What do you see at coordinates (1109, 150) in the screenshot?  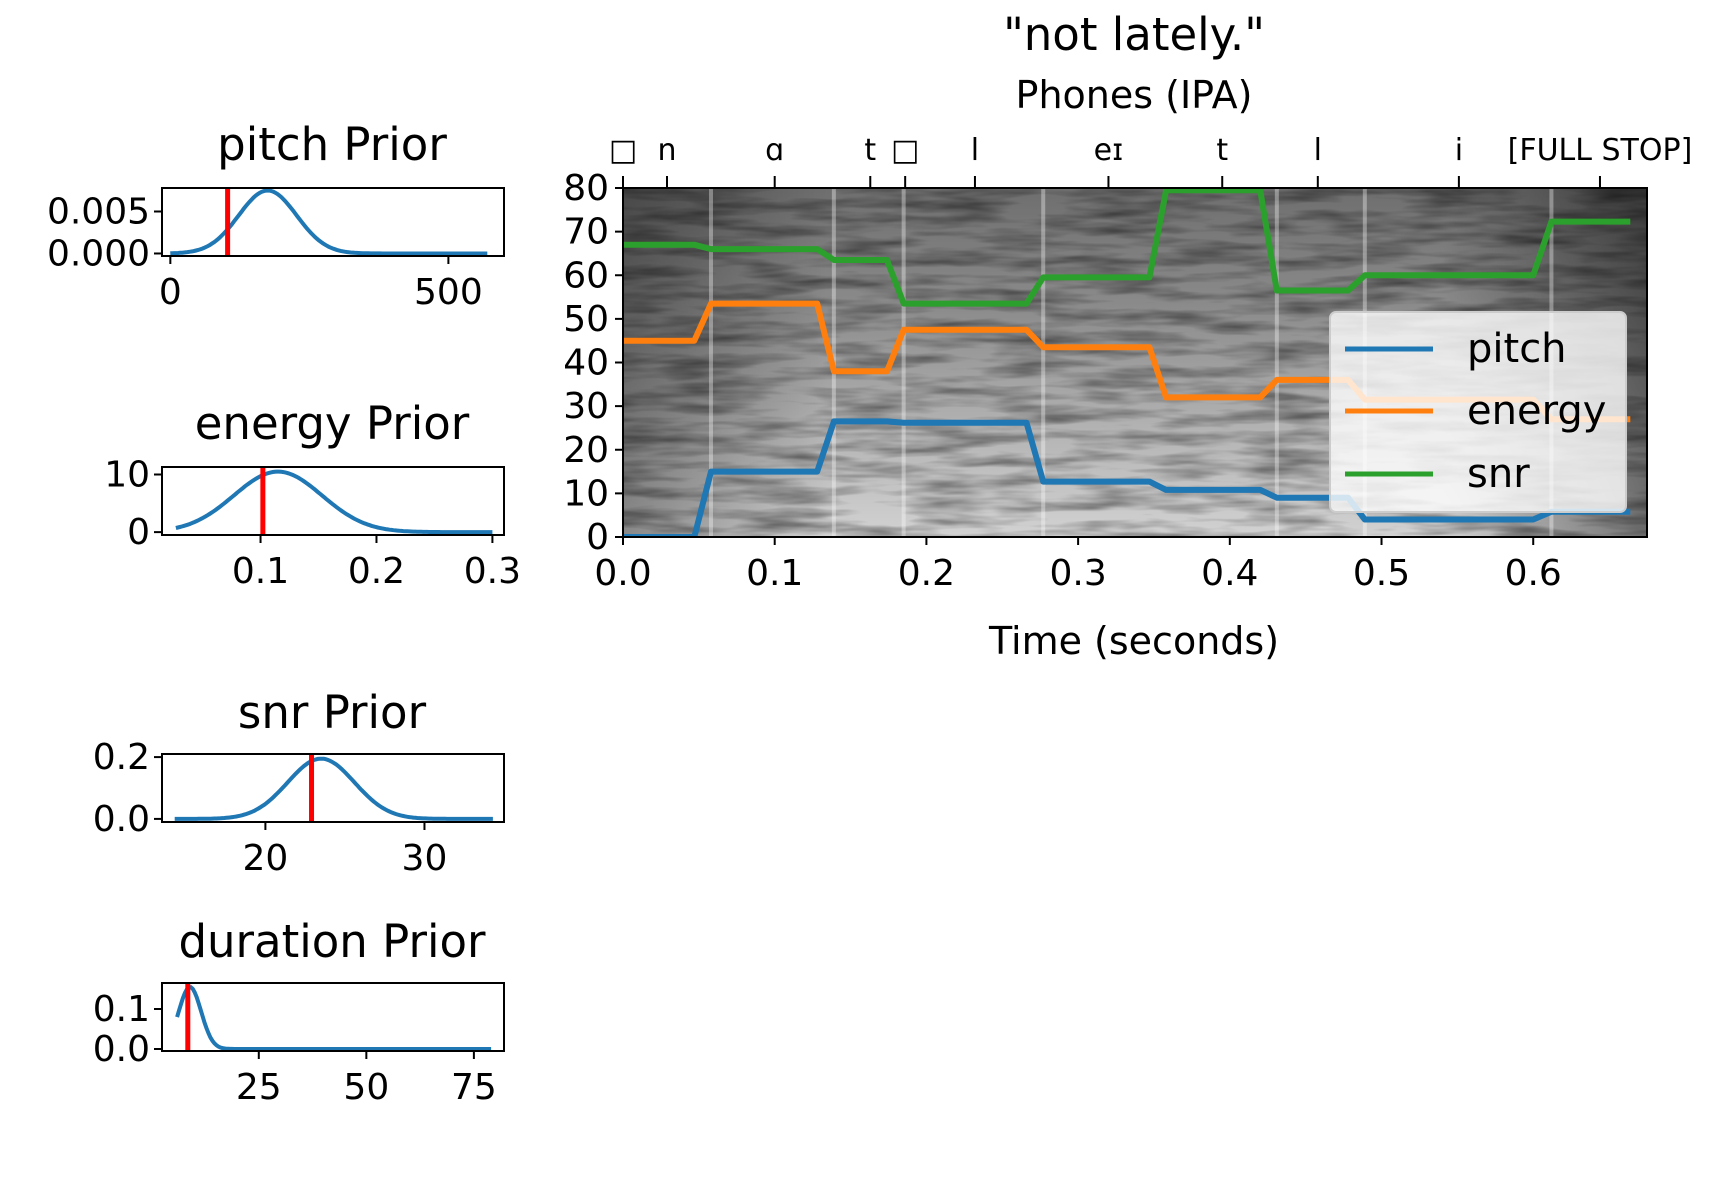 I see `phone-label: eɪ` at bounding box center [1109, 150].